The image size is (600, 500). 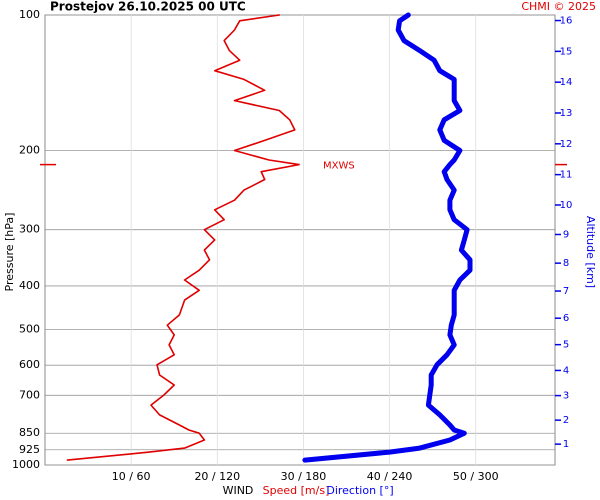 What do you see at coordinates (566, 396) in the screenshot?
I see `y2-tick-label: 3` at bounding box center [566, 396].